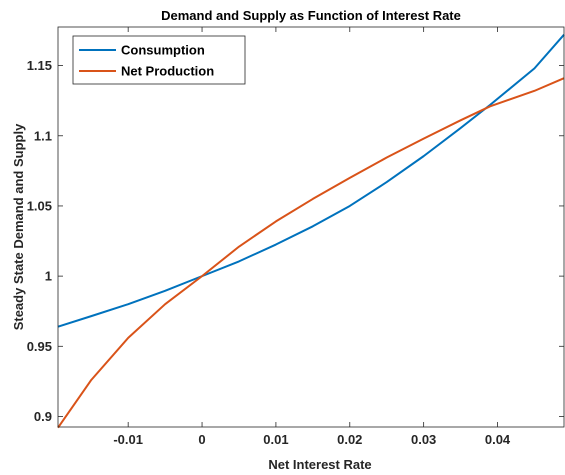 This screenshot has width=565, height=475. What do you see at coordinates (43, 416) in the screenshot?
I see `y-tick-label: 0.9` at bounding box center [43, 416].